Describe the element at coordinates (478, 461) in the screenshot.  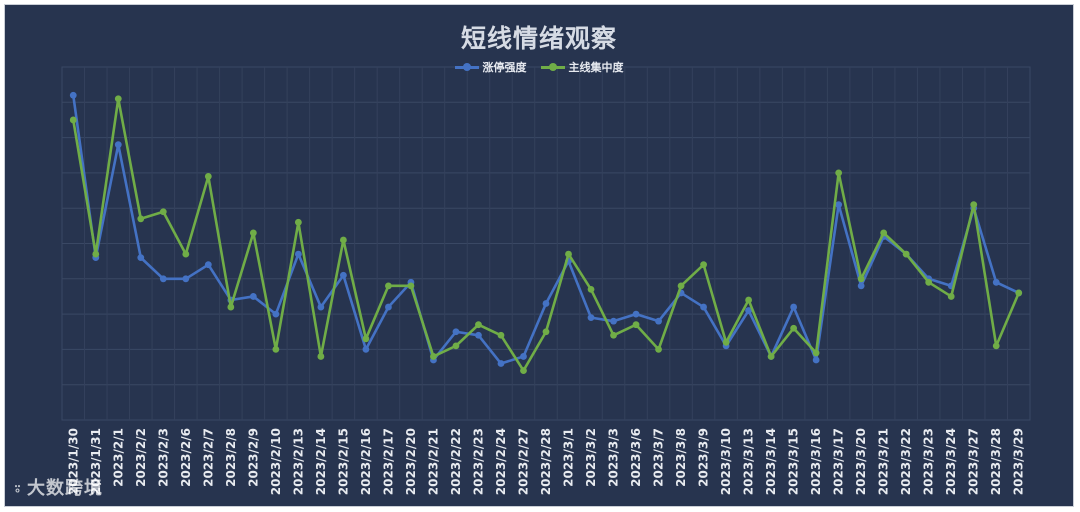
I see `x-tick-label: 2023/2/23` at that location.